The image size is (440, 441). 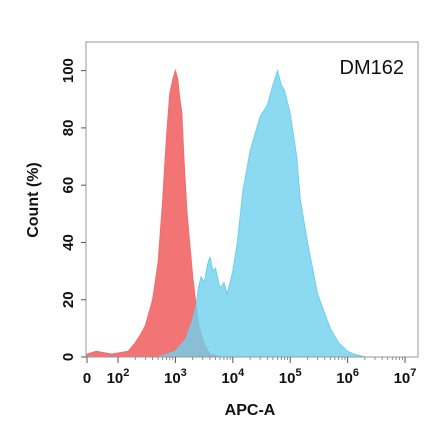 I want to click on y-tick-label: 100, so click(x=68, y=70).